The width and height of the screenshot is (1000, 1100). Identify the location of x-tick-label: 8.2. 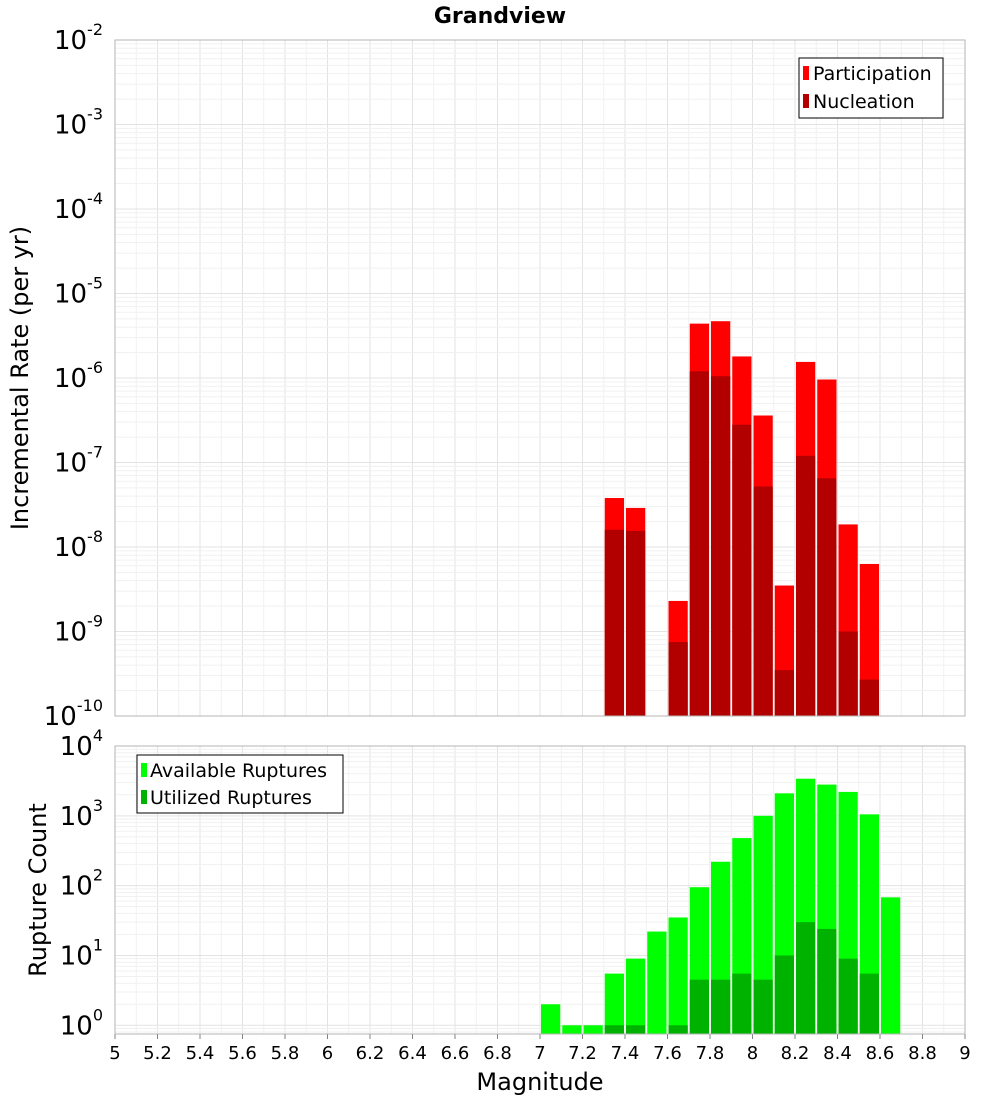
(795, 1053).